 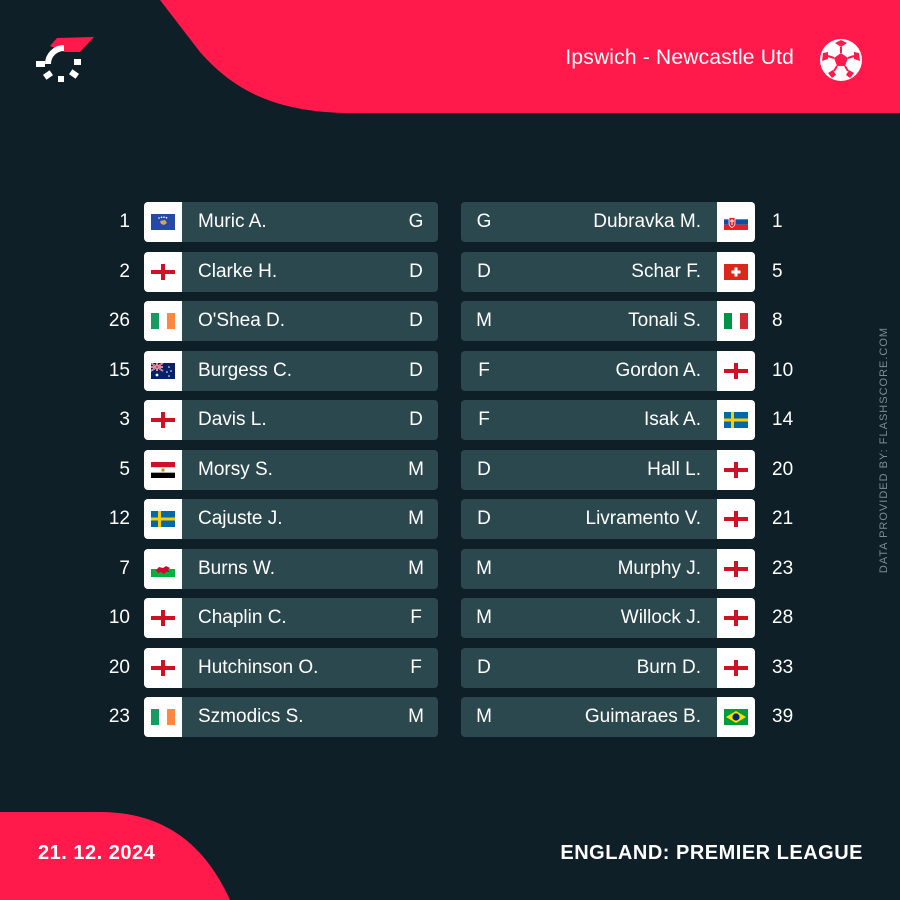 I want to click on away-player-number: 5, so click(x=777, y=271).